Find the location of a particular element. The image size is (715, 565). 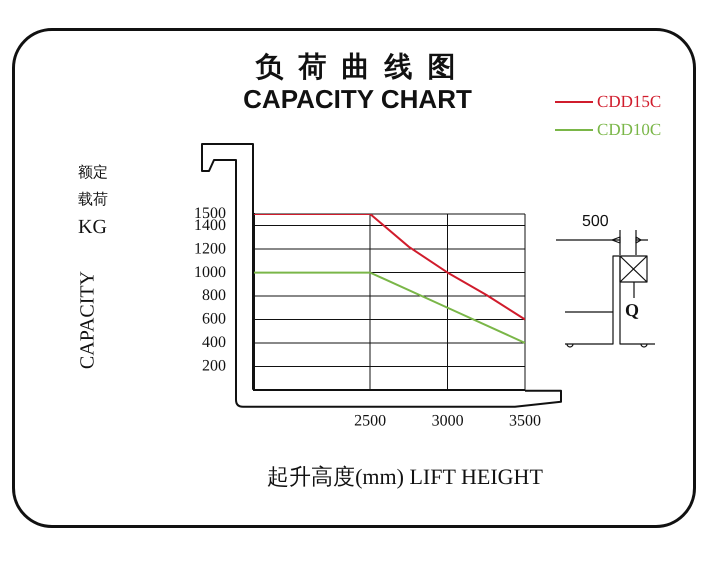

legend-label: CDD15C is located at coordinates (629, 102).